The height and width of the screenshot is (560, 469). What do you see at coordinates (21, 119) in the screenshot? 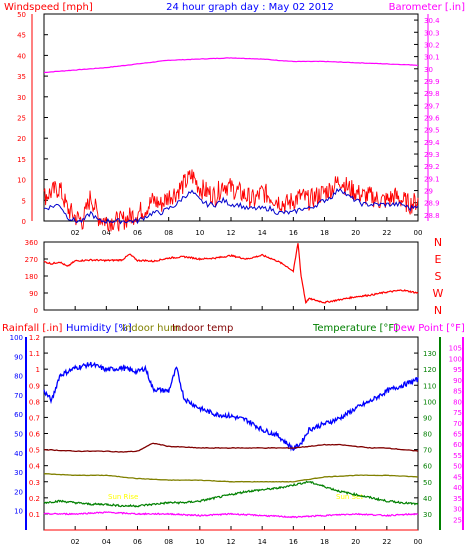
I see `wind-tick-label: 25` at bounding box center [21, 119].